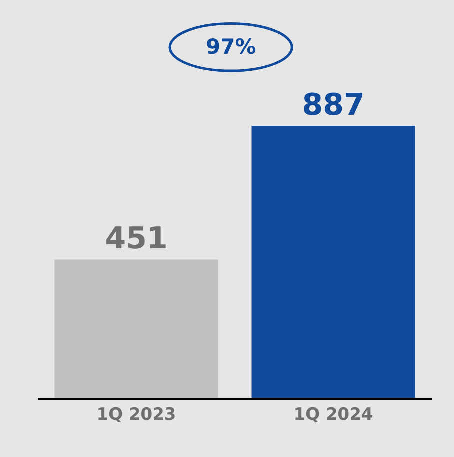  Describe the element at coordinates (231, 47) in the screenshot. I see `text: 97%` at that location.